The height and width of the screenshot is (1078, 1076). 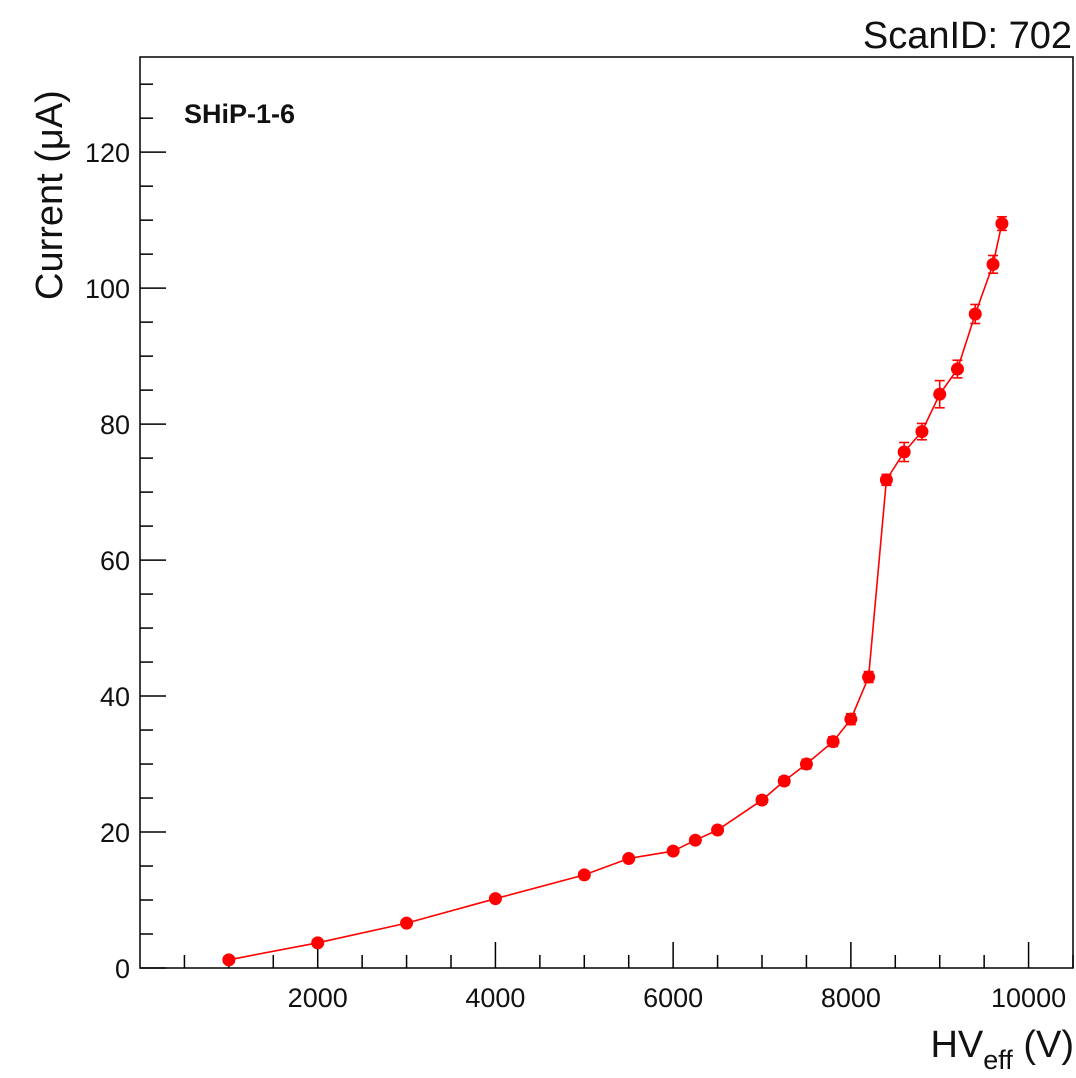 I want to click on y-tick-label: 80, so click(x=115, y=425).